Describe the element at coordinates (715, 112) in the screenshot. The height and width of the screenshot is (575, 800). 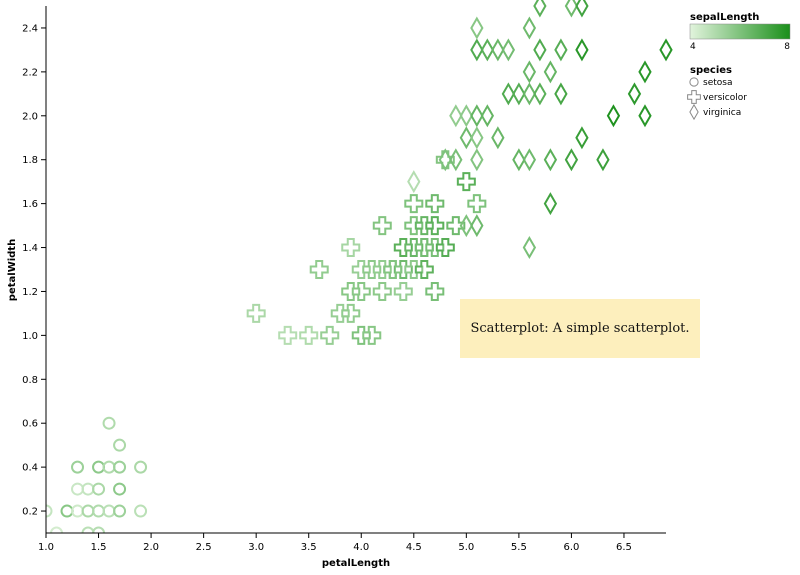
I see `legend-item-virginica: virginica` at that location.